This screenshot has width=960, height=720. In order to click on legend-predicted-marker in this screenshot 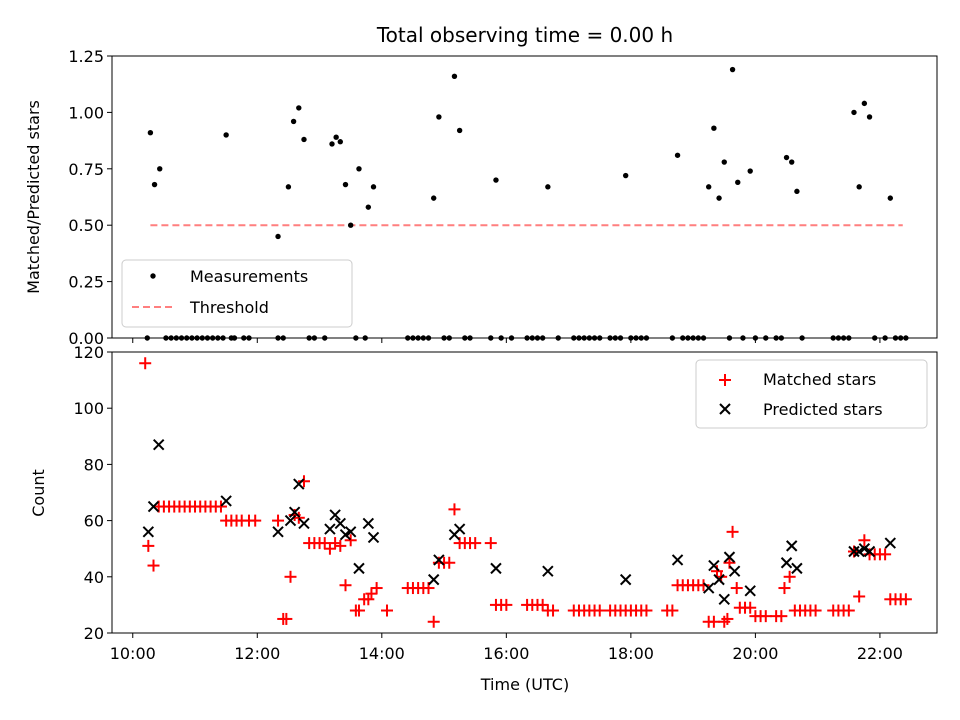, I will do `click(725, 409)`.